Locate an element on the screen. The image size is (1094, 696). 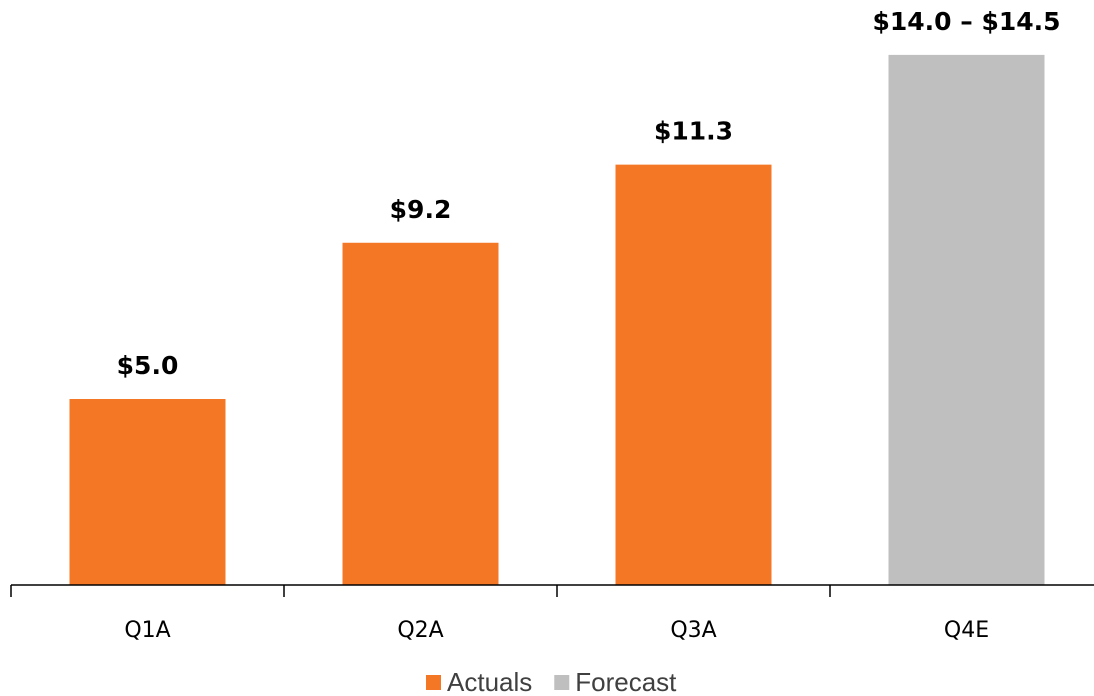
value-label: $9.2 is located at coordinates (421, 209).